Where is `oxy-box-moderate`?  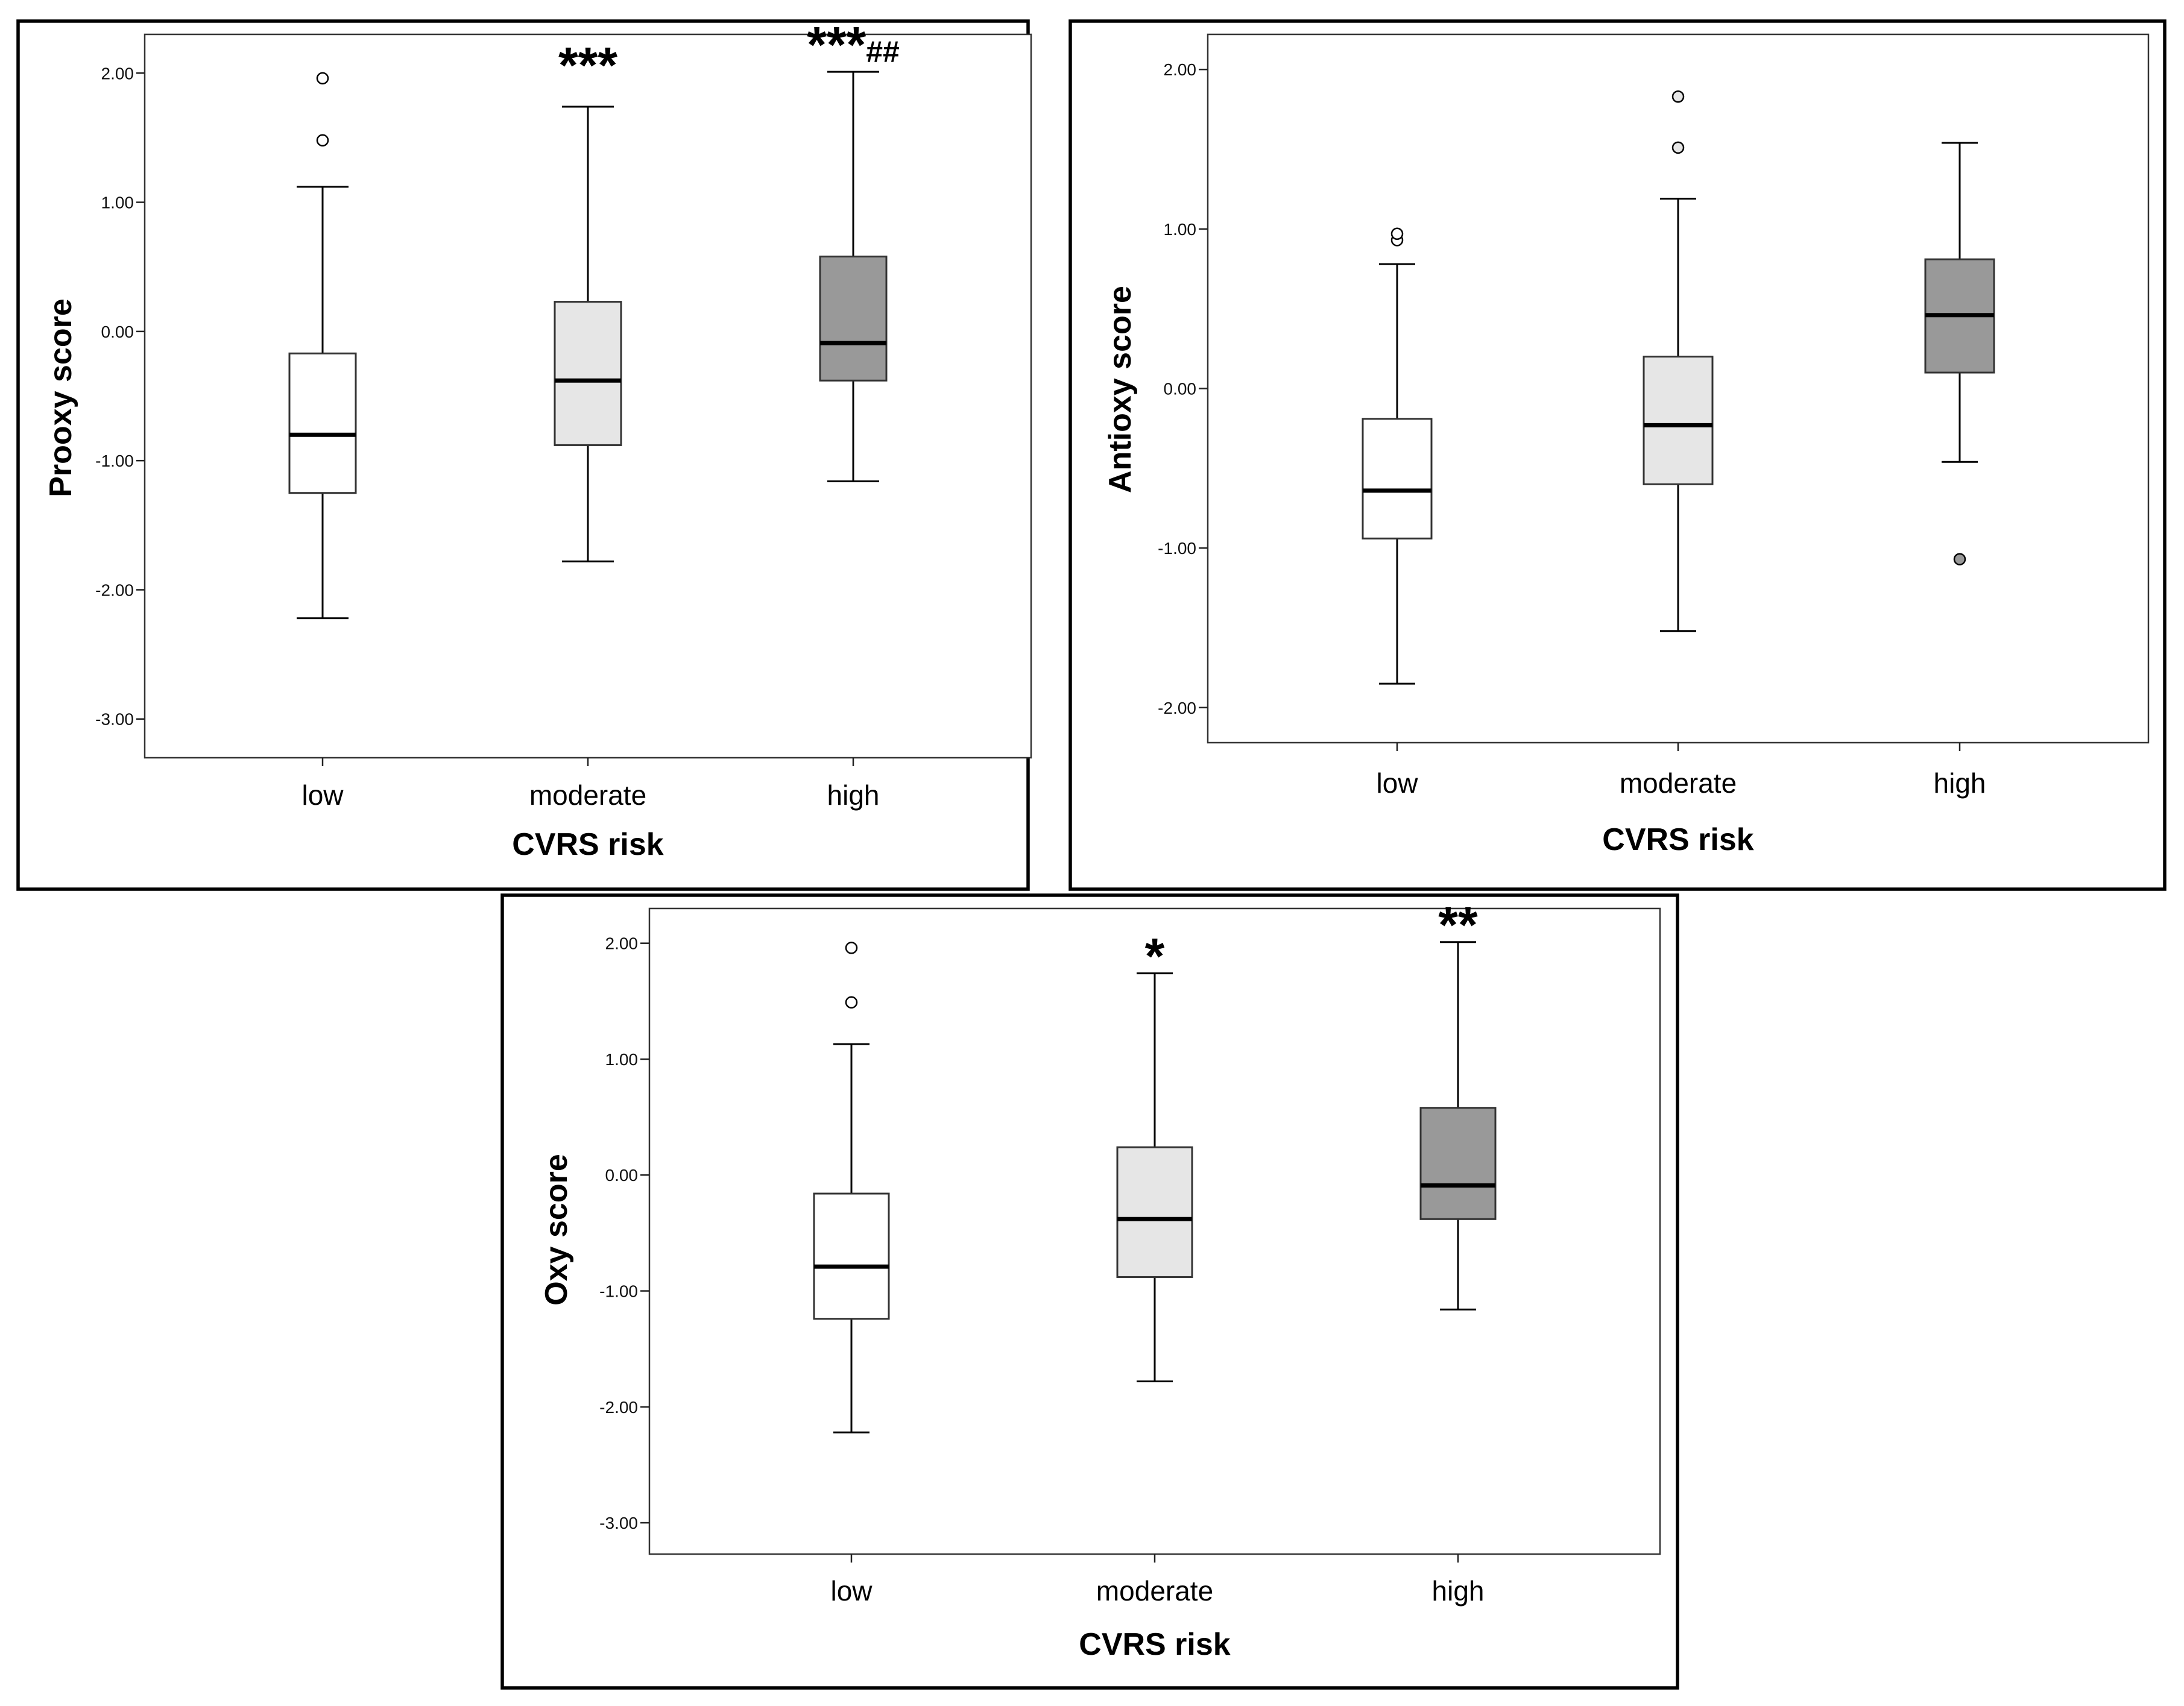
oxy-box-moderate is located at coordinates (1154, 1177).